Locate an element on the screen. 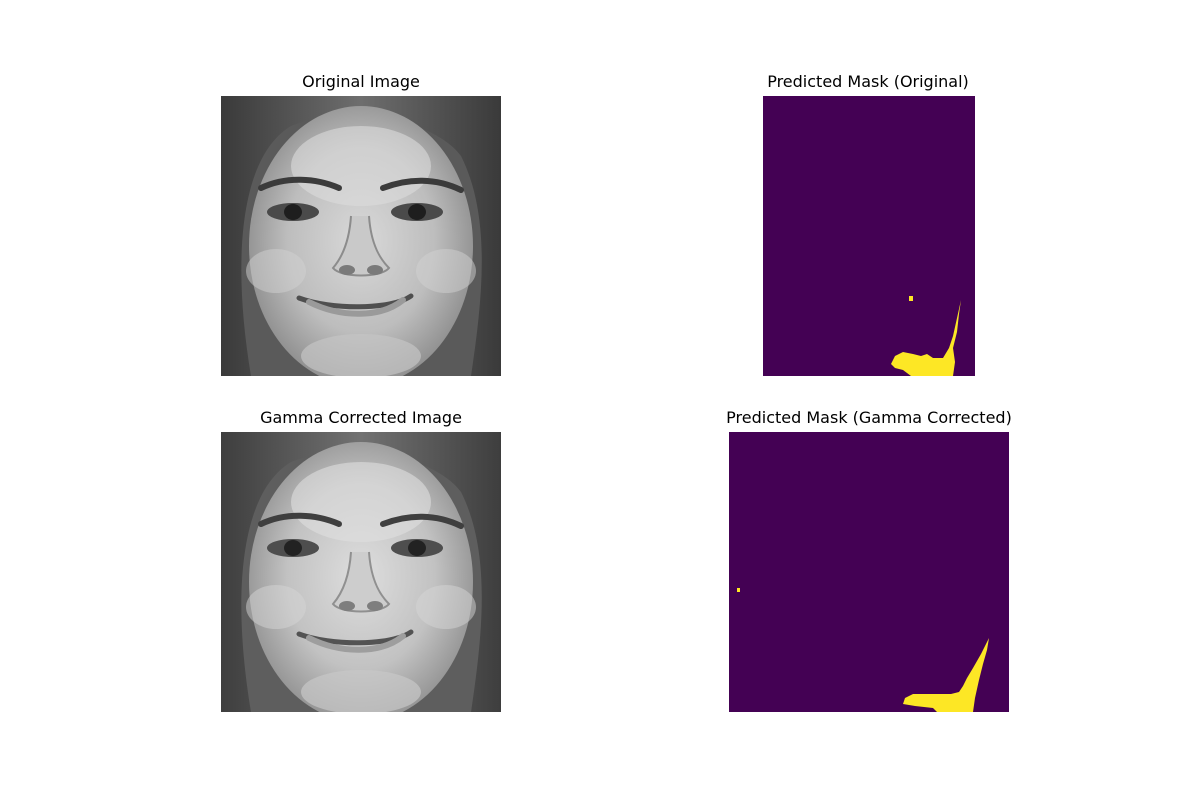  mask-original-svg is located at coordinates (869, 236).